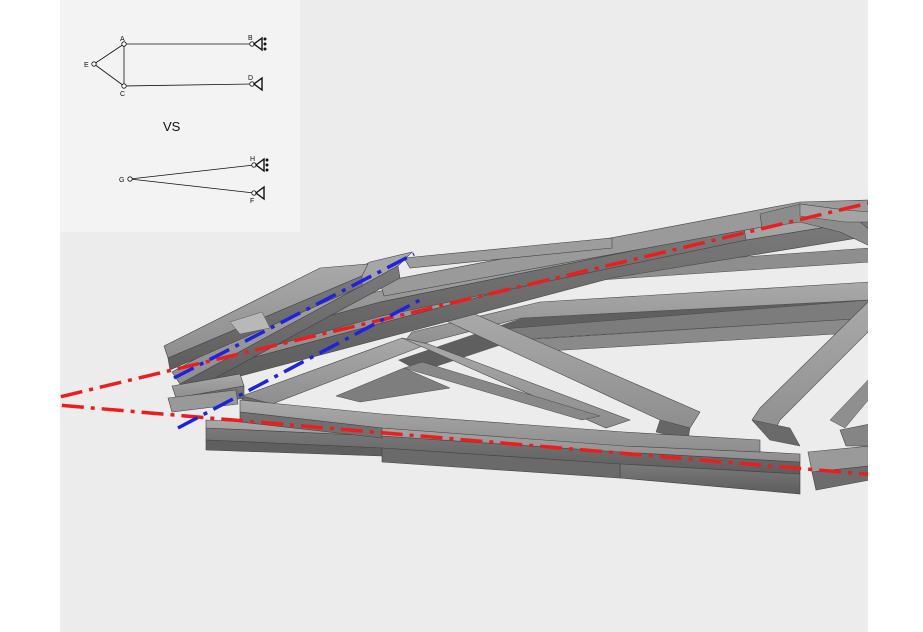 Image resolution: width=923 pixels, height=632 pixels. Describe the element at coordinates (464, 439) in the screenshot. I see `red-axis-bottom` at that location.